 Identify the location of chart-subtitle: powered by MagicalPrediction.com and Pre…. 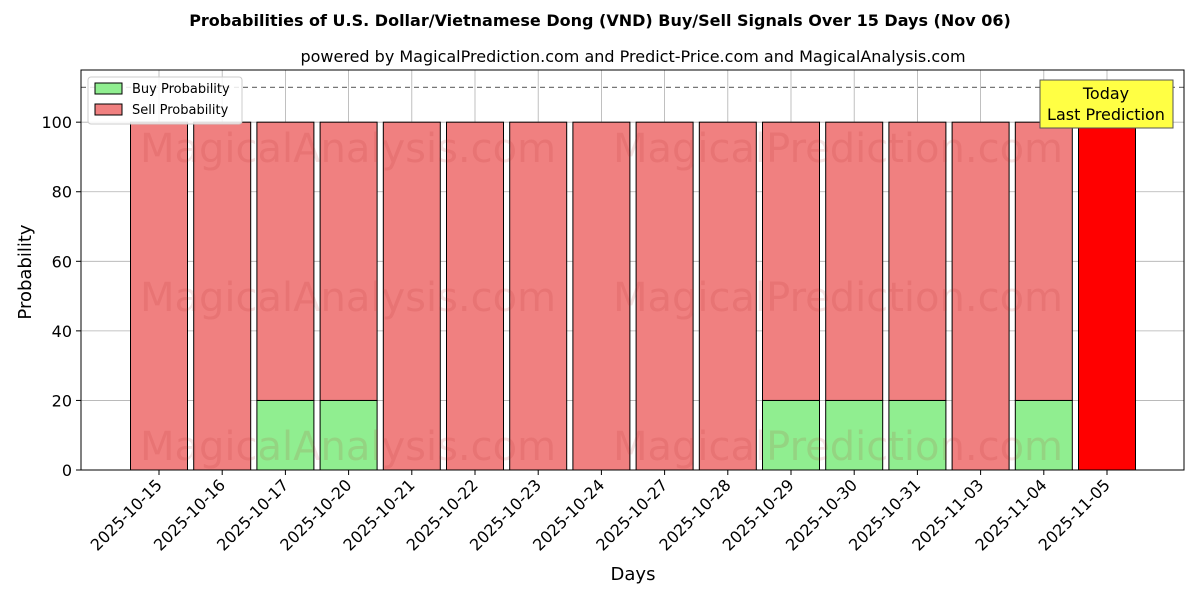
(632, 56).